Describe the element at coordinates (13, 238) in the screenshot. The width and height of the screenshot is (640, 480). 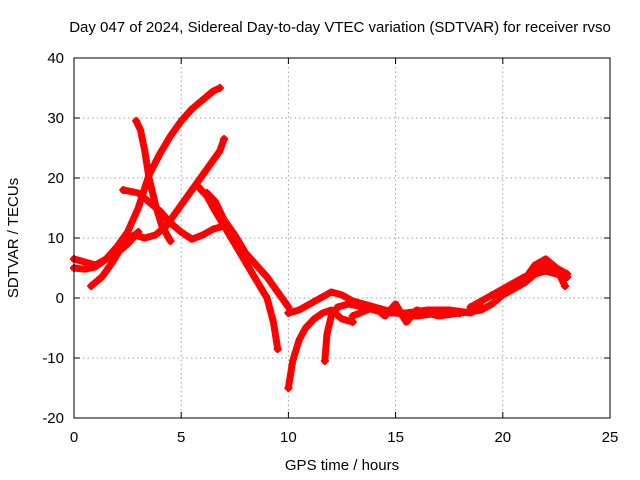
I see `y-axis-label: SDTVAR / TECUs` at that location.